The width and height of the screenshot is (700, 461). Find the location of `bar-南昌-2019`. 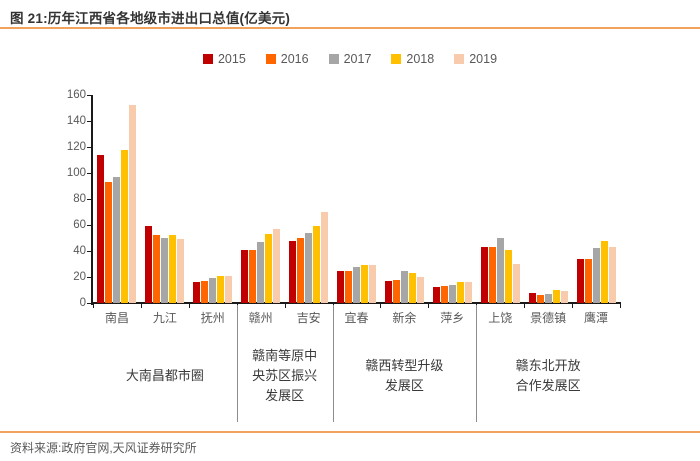

bar-南昌-2019 is located at coordinates (133, 204).